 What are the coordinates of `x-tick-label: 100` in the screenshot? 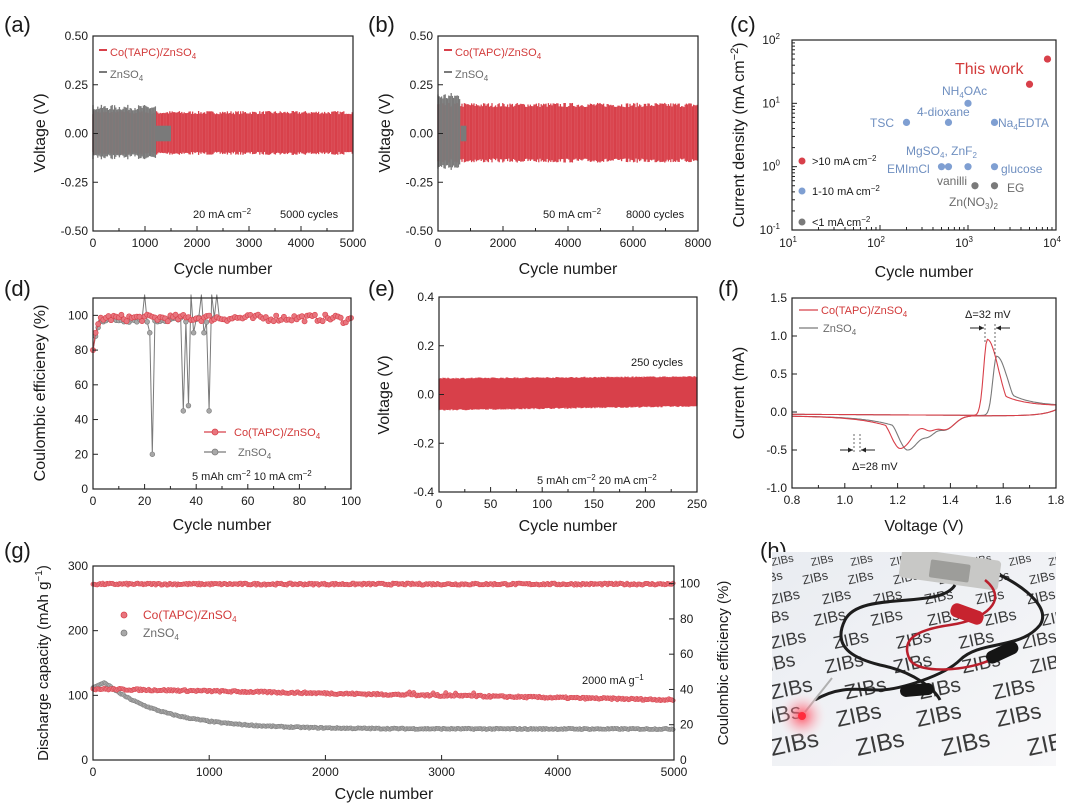 It's located at (351, 501).